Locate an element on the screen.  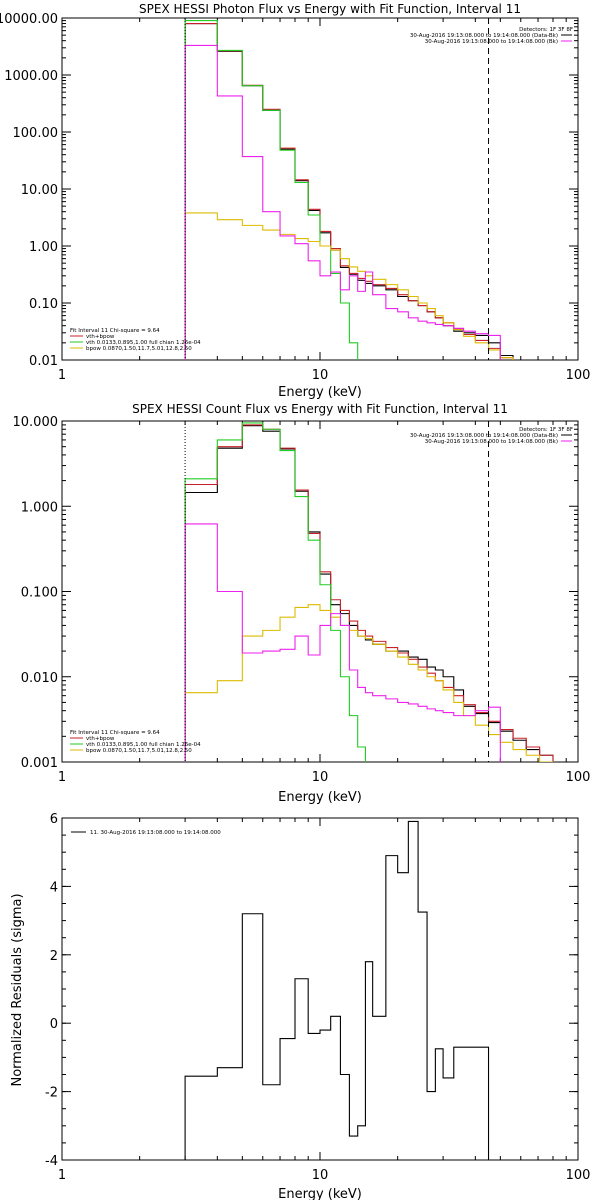
count-y-tick-label: 1.000 is located at coordinates (39, 507).